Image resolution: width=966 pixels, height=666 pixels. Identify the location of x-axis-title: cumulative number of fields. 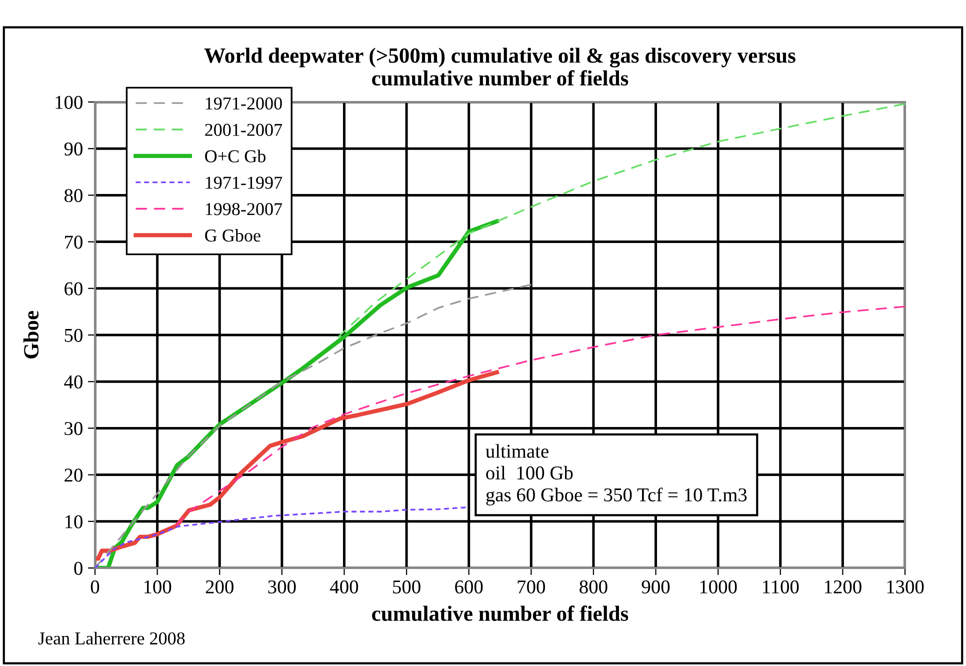
(500, 613).